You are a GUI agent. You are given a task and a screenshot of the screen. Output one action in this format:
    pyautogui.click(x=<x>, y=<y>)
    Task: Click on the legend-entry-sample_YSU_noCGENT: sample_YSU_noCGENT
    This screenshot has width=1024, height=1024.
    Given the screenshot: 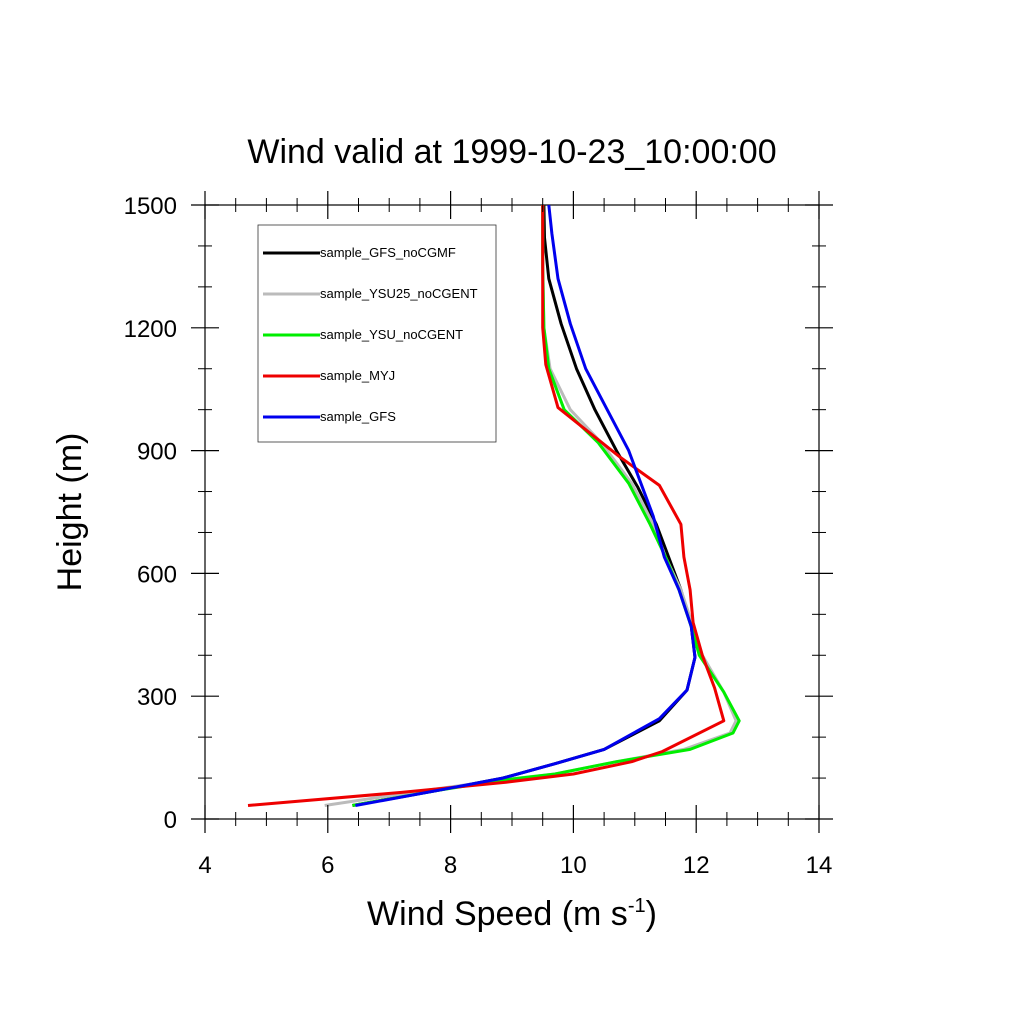 What is the action you would take?
    pyautogui.click(x=391, y=334)
    